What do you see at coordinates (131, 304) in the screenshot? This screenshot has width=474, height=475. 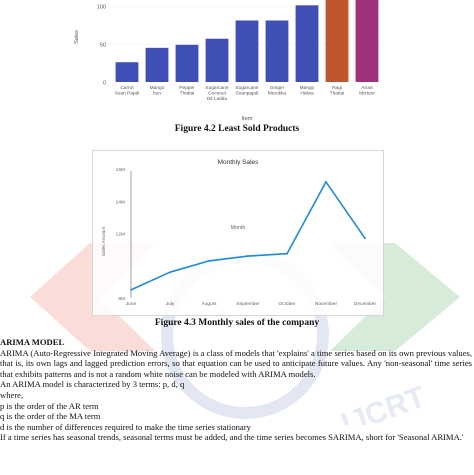 I see `x-tick-label: June` at bounding box center [131, 304].